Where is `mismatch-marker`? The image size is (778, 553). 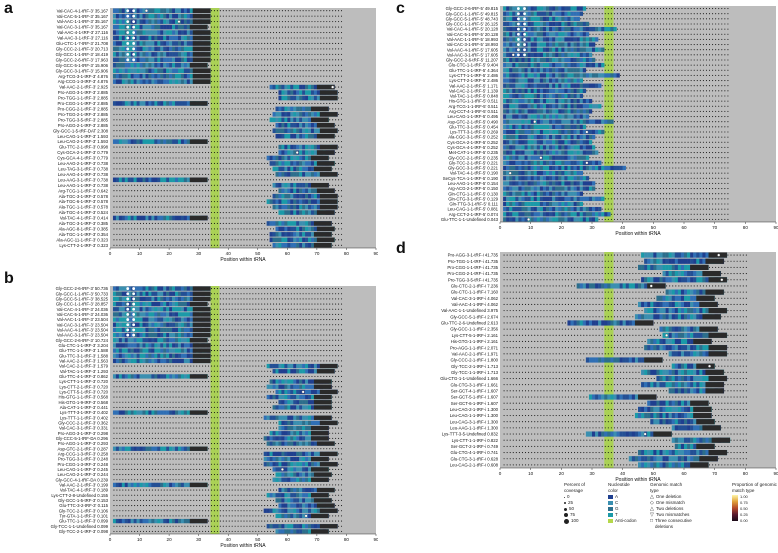 mismatch-marker is located at coordinates (134, 60).